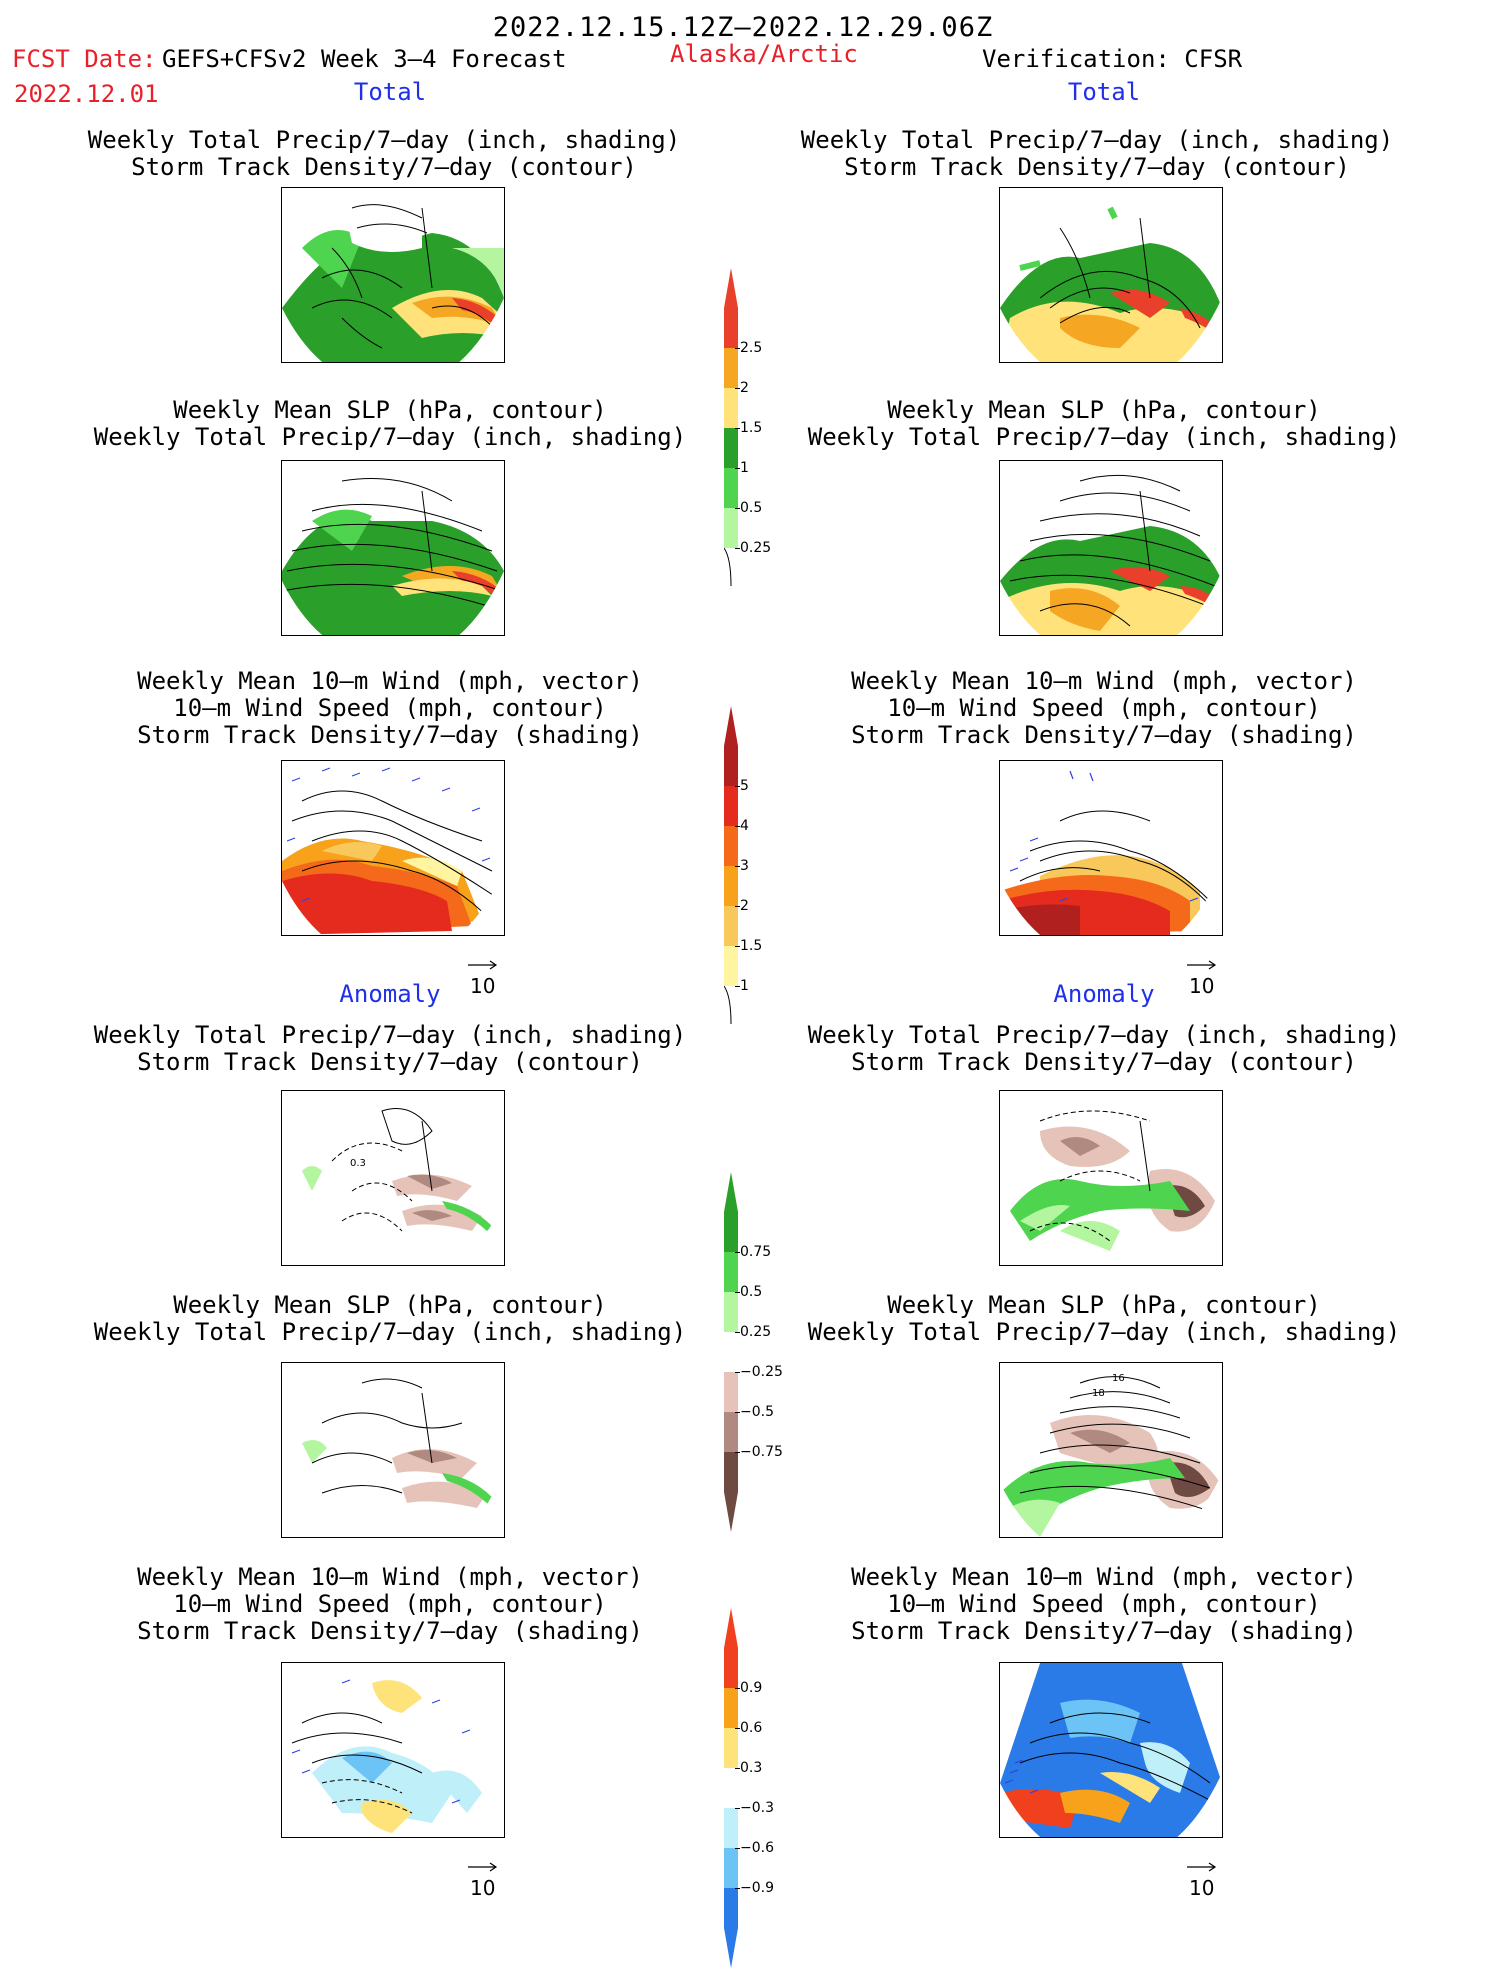 The height and width of the screenshot is (1972, 1487). Describe the element at coordinates (1111, 1750) in the screenshot. I see `map-anom-wind-verification` at that location.